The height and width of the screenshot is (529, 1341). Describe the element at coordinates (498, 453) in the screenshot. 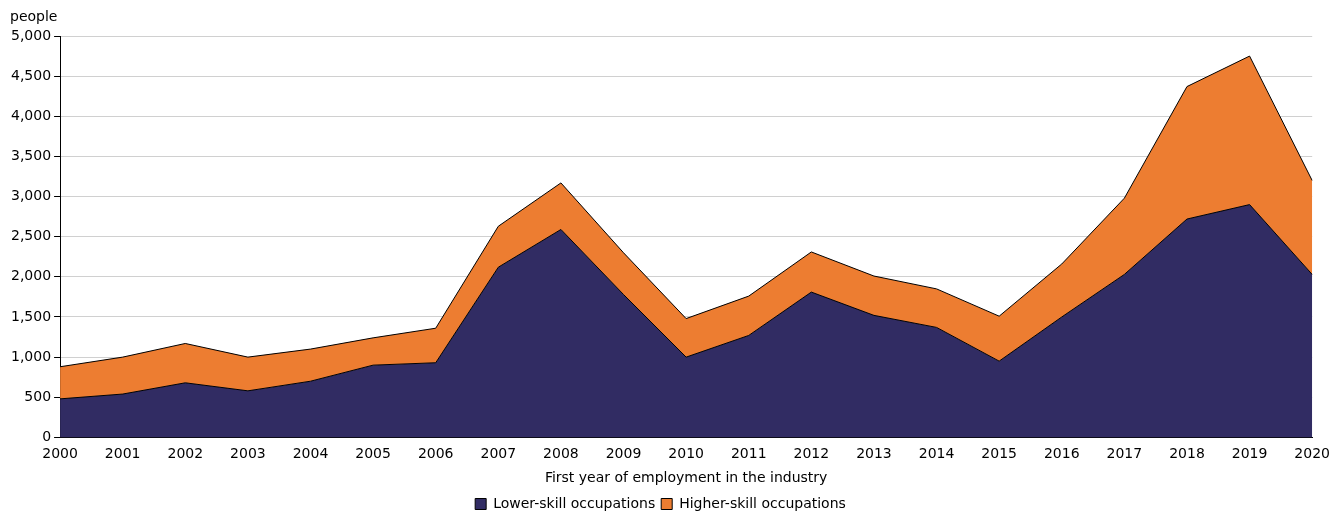

I see `x-tick-label: 2007` at that location.